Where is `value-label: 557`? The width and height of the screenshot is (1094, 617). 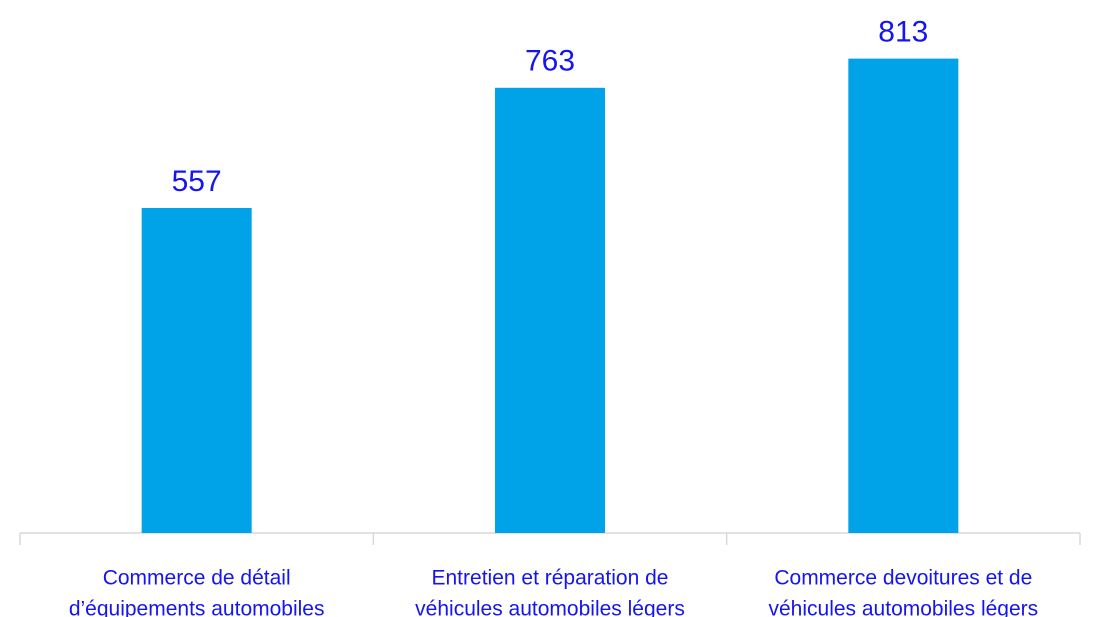
value-label: 557 is located at coordinates (197, 181).